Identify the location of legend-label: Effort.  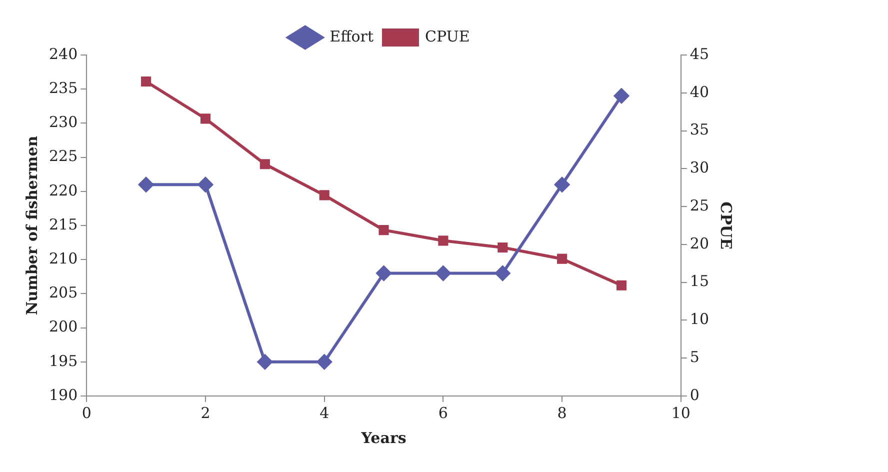
(352, 36).